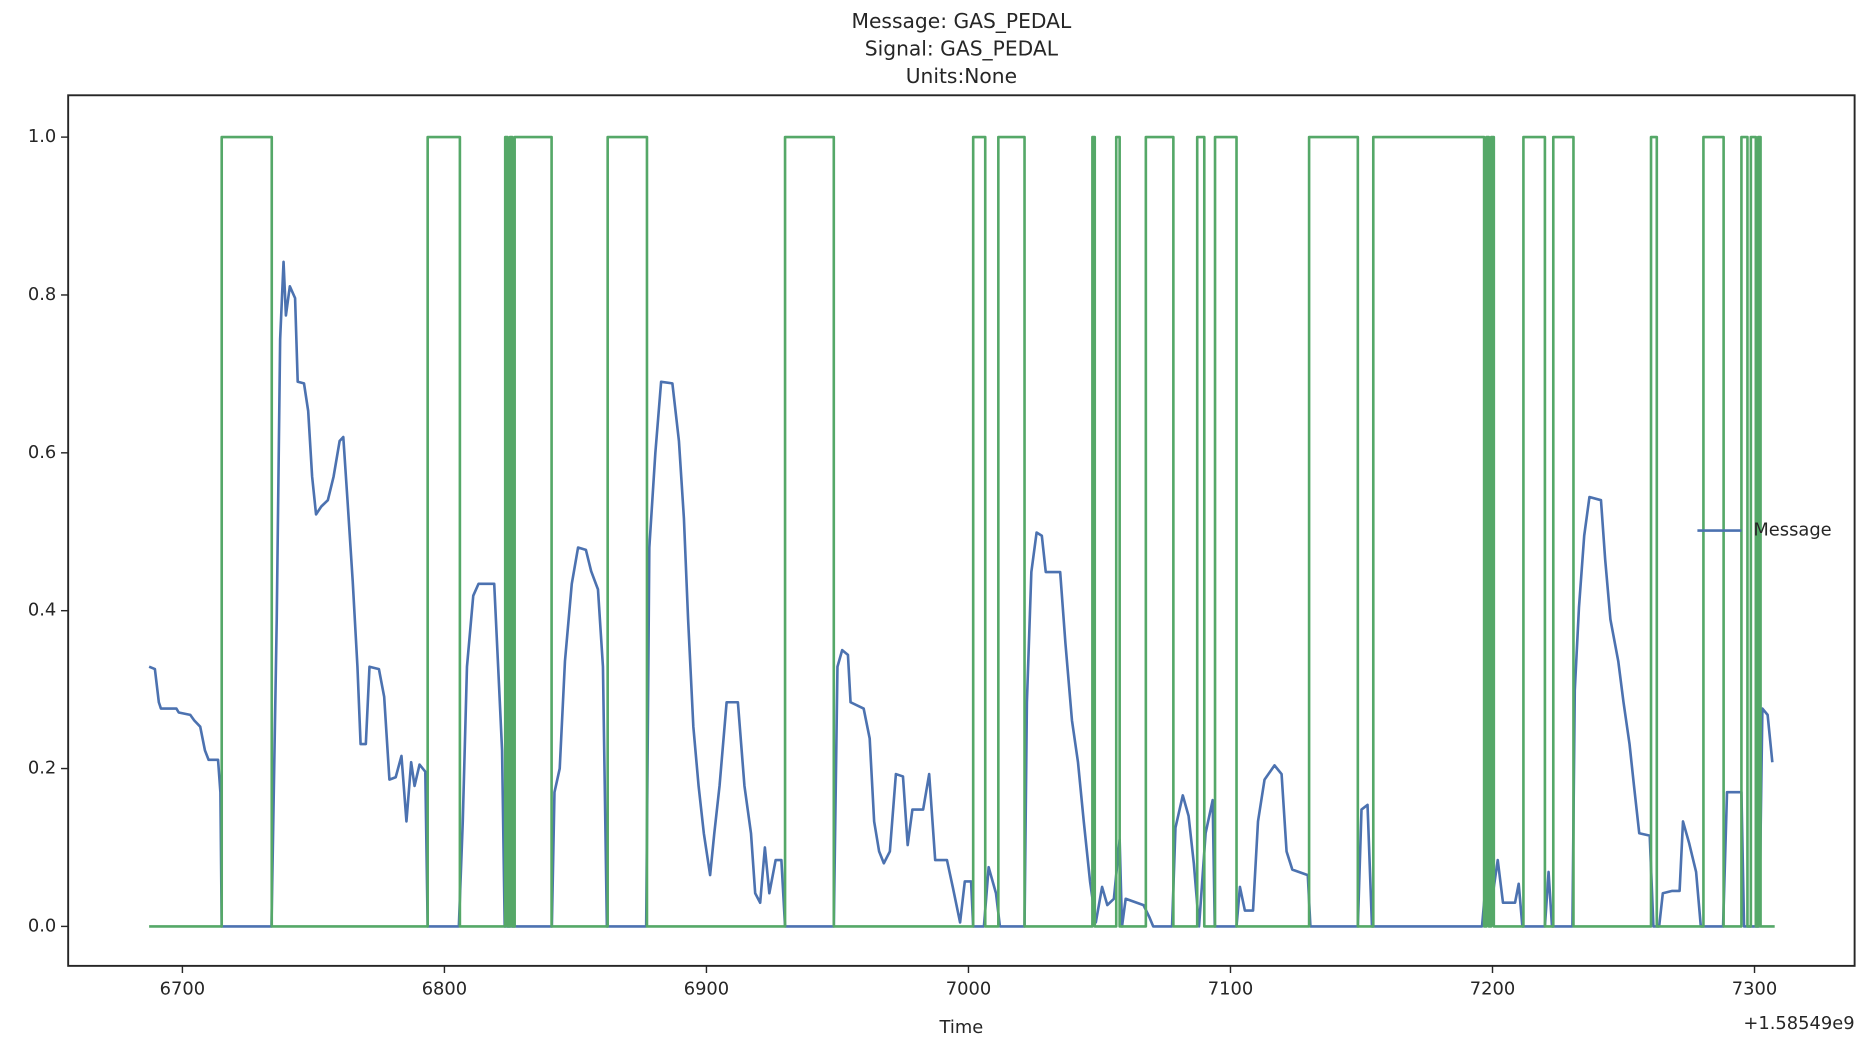 The width and height of the screenshot is (1868, 1054). Describe the element at coordinates (968, 989) in the screenshot. I see `x-tick-label: 7000` at that location.